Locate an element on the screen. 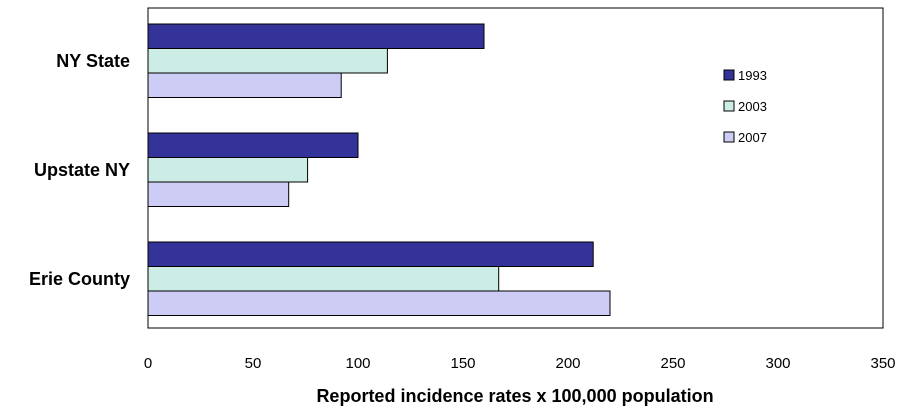  x-axis-ticks: 0 50 100 150 200 250 300 350 is located at coordinates (520, 363).